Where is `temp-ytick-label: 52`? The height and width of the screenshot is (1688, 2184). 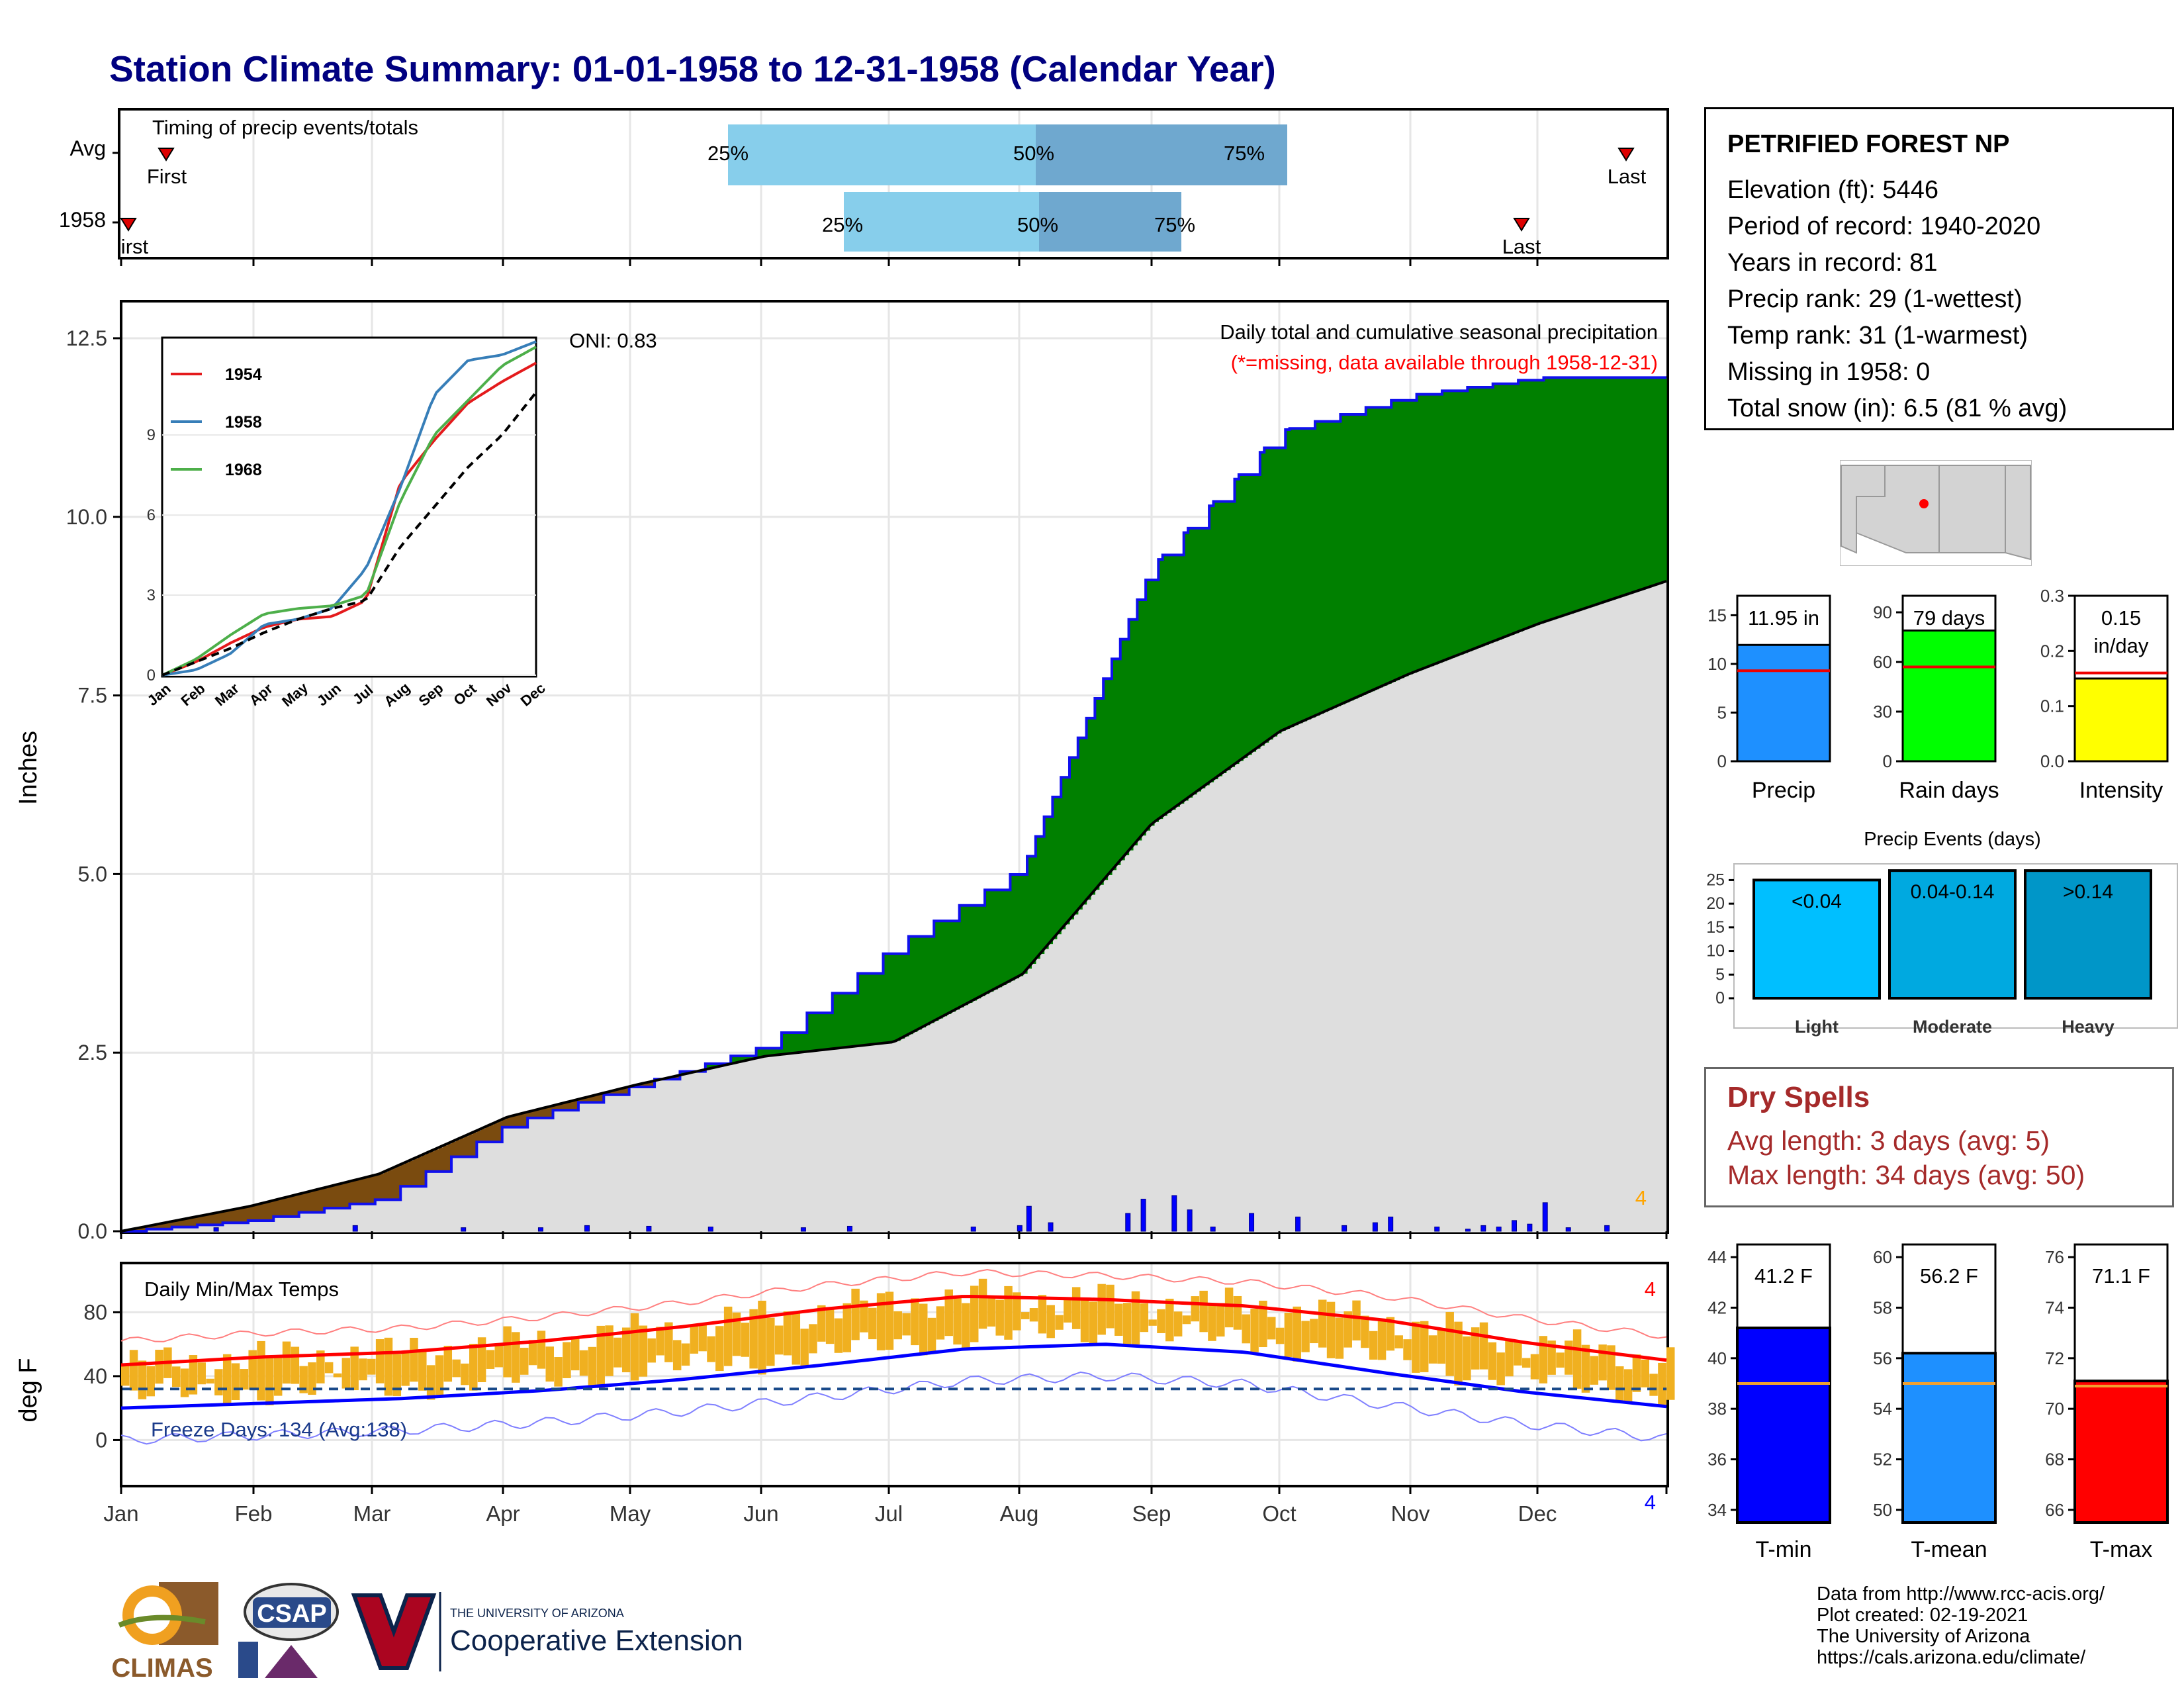 temp-ytick-label: 52 is located at coordinates (1883, 1460).